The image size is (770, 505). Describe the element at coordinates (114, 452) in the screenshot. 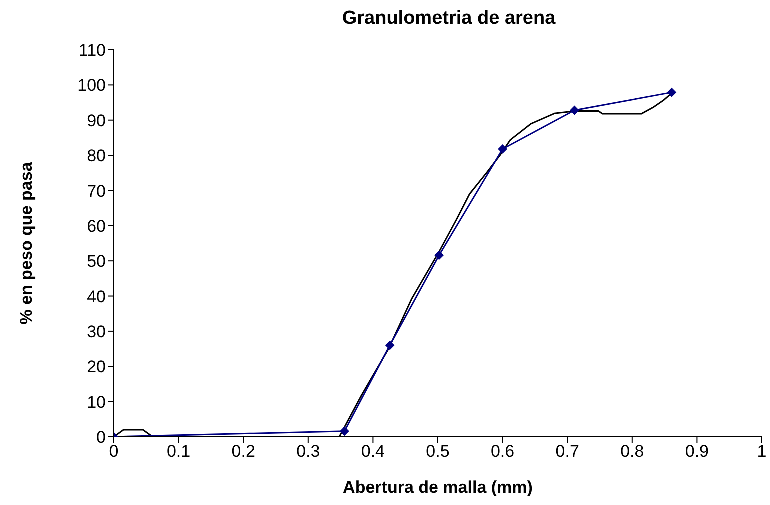

I see `x-tick-label: 0` at that location.